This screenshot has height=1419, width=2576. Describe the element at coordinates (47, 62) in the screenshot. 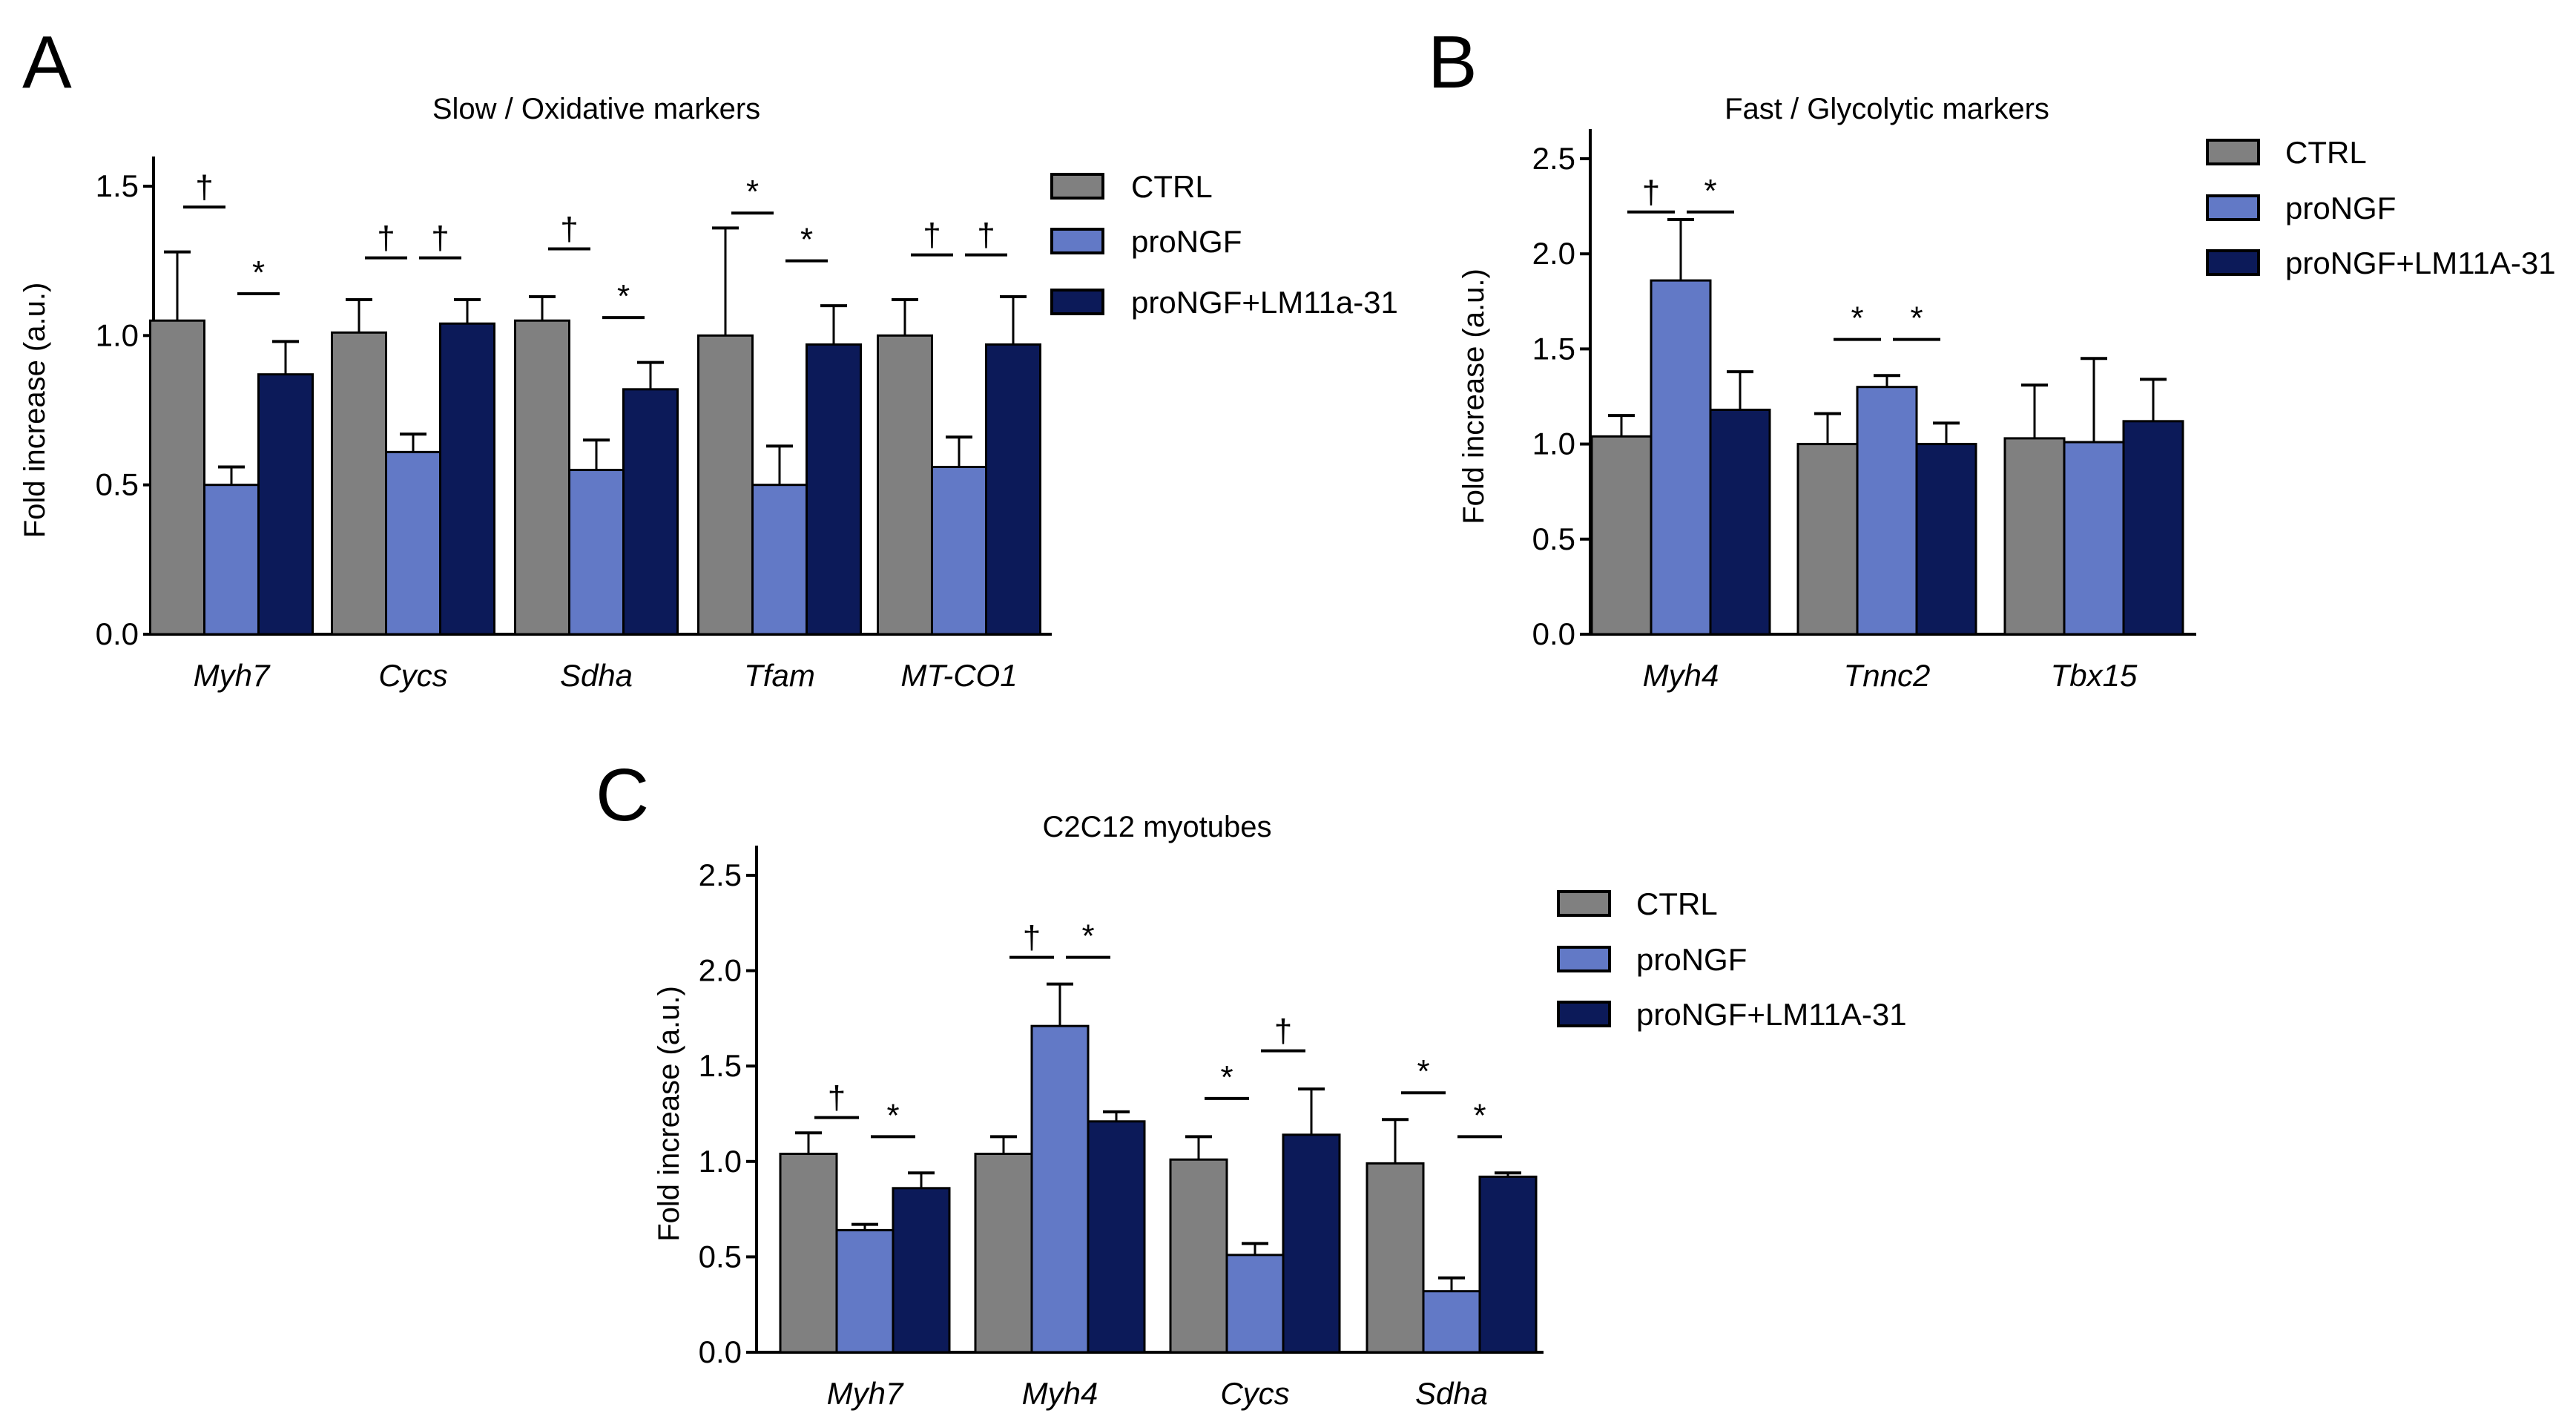

I see `panel-letter-a: A` at that location.